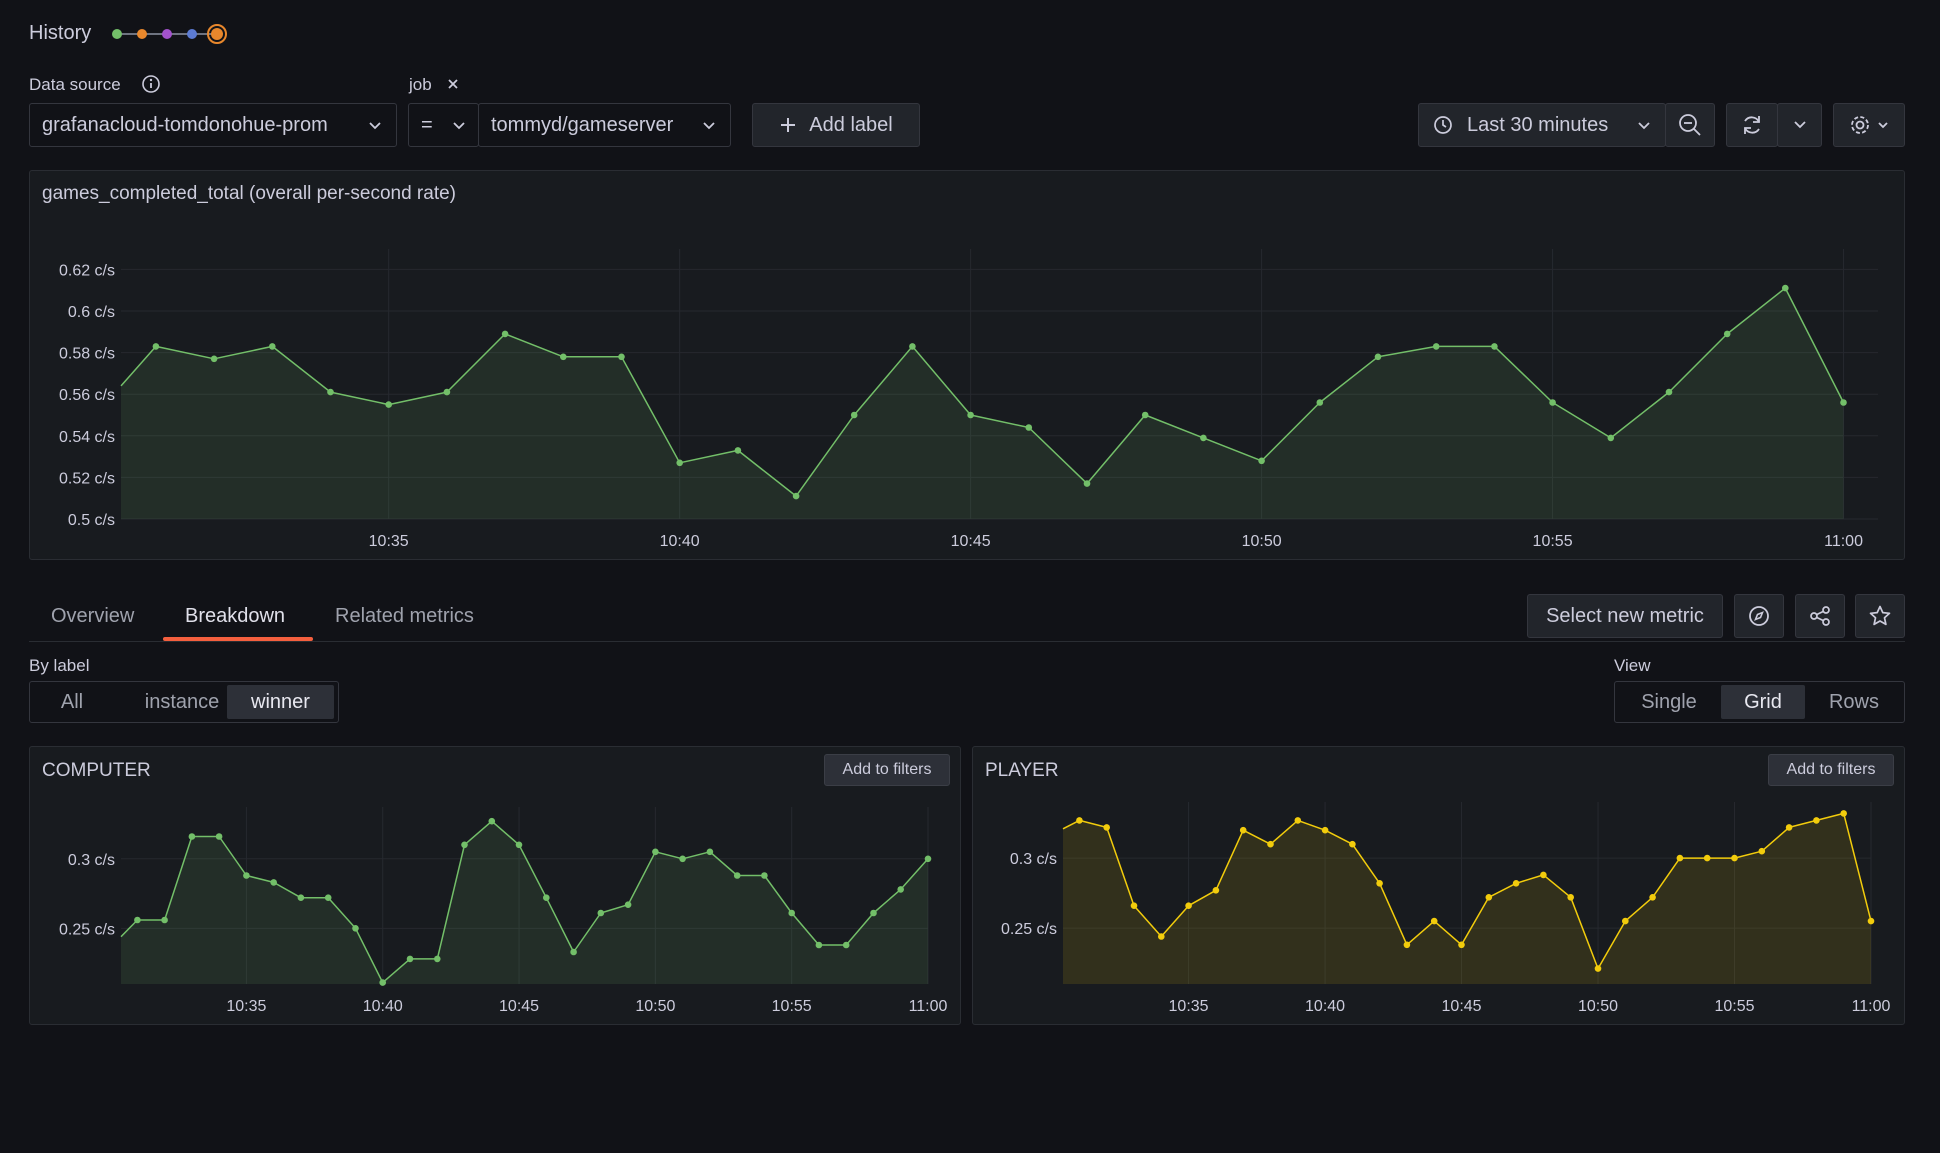  What do you see at coordinates (151, 84) in the screenshot?
I see `info-icon` at bounding box center [151, 84].